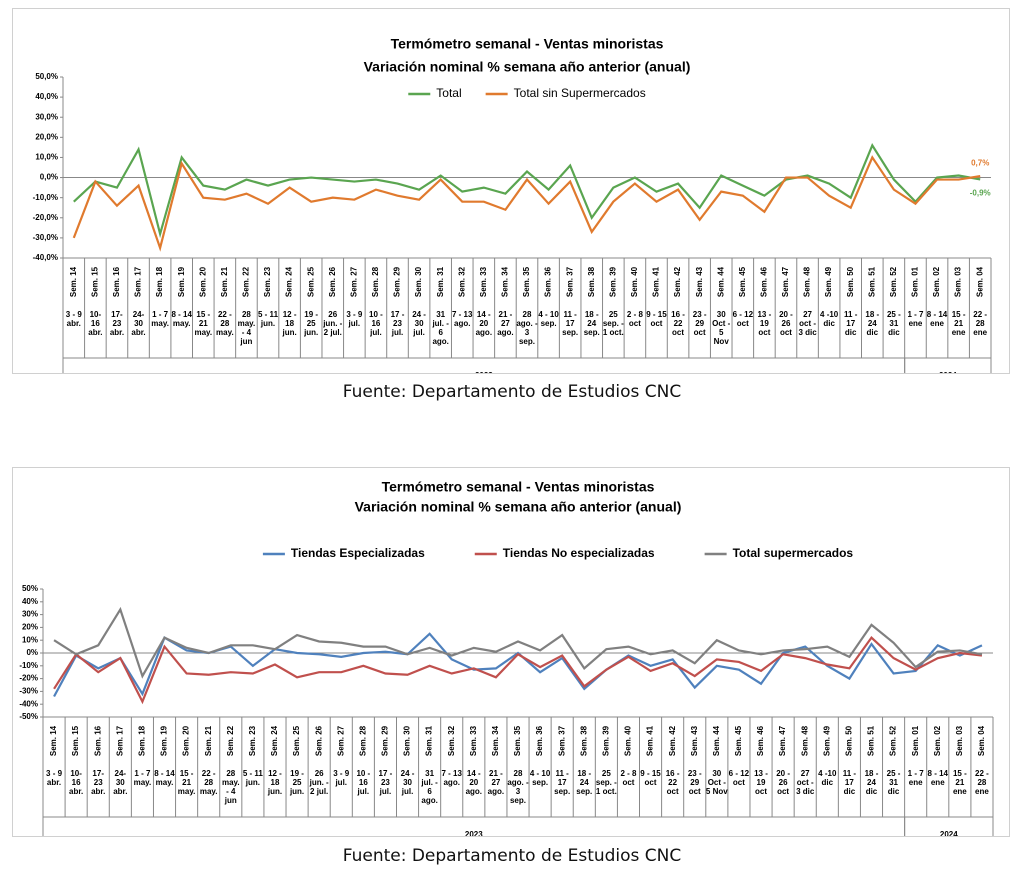 The width and height of the screenshot is (1024, 894). What do you see at coordinates (628, 778) in the screenshot?
I see `x-sublabel: 2 - 8 oct` at bounding box center [628, 778].